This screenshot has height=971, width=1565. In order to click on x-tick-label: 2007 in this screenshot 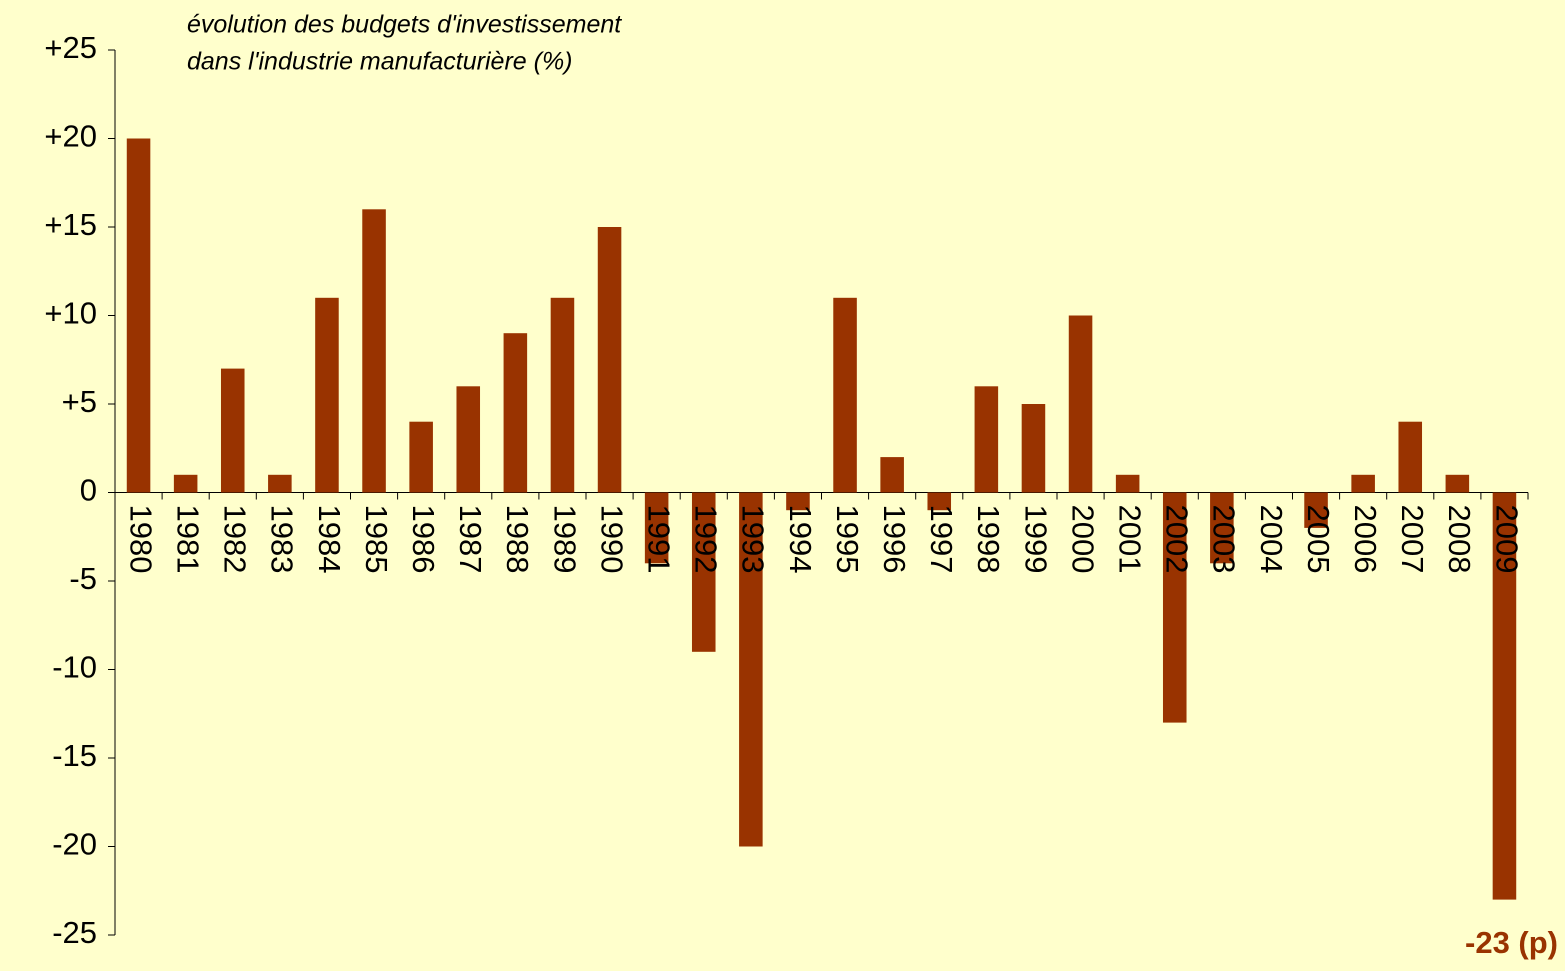, I will do `click(1412, 539)`.